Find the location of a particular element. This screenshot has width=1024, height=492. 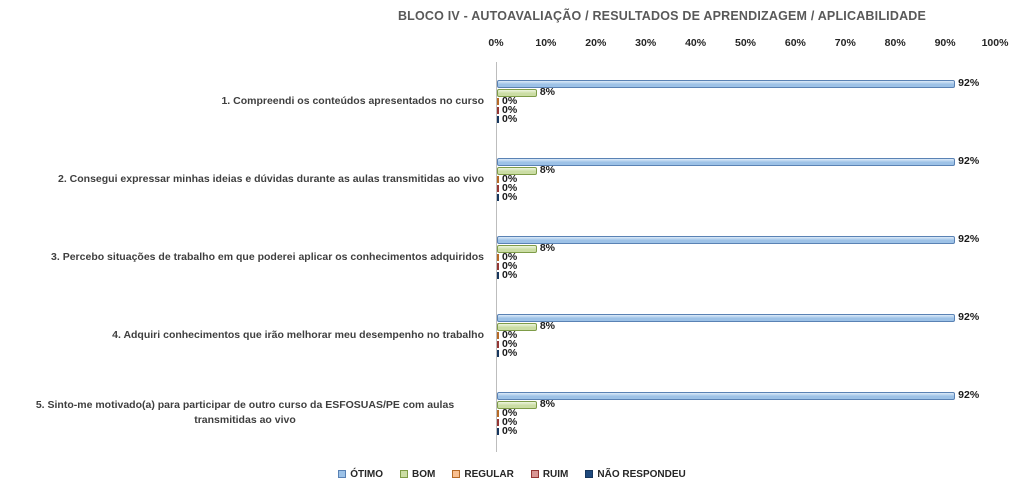

x-tick-label: 60% is located at coordinates (795, 43).